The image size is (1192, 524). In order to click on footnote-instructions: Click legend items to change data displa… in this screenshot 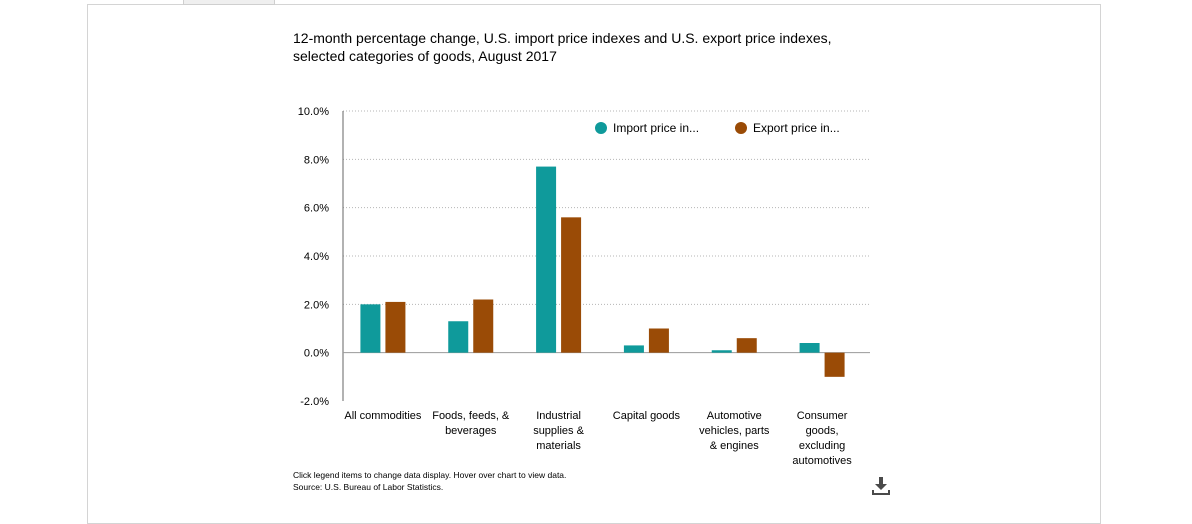, I will do `click(430, 475)`.